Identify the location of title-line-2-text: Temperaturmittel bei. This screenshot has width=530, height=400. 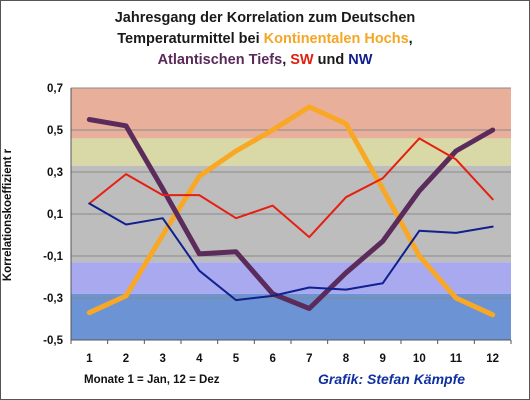
(190, 39).